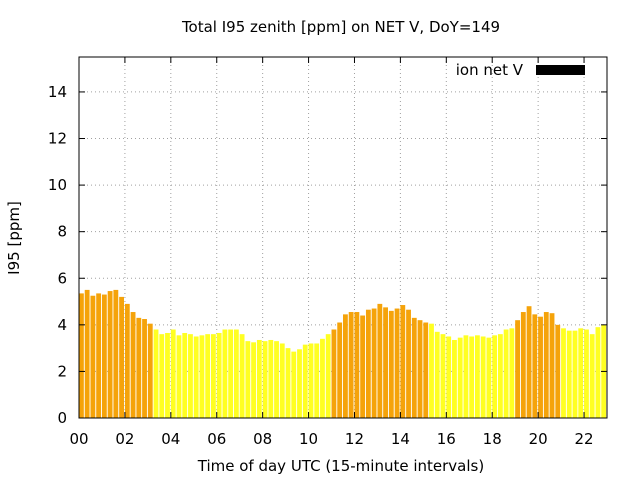  I want to click on y-tick-label: 12, so click(57, 139).